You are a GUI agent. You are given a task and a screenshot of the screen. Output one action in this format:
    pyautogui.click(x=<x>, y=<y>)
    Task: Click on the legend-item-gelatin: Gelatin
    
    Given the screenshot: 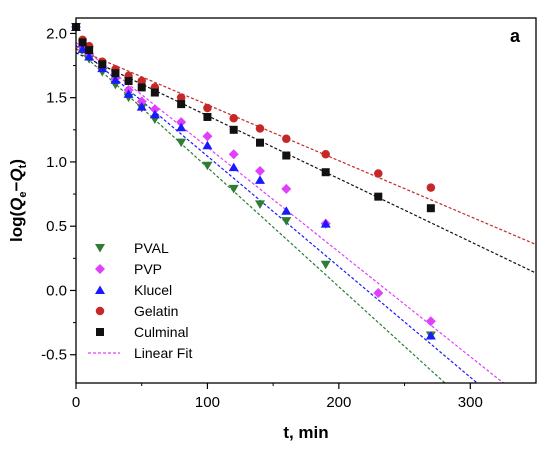 What is the action you would take?
    pyautogui.click(x=136, y=311)
    